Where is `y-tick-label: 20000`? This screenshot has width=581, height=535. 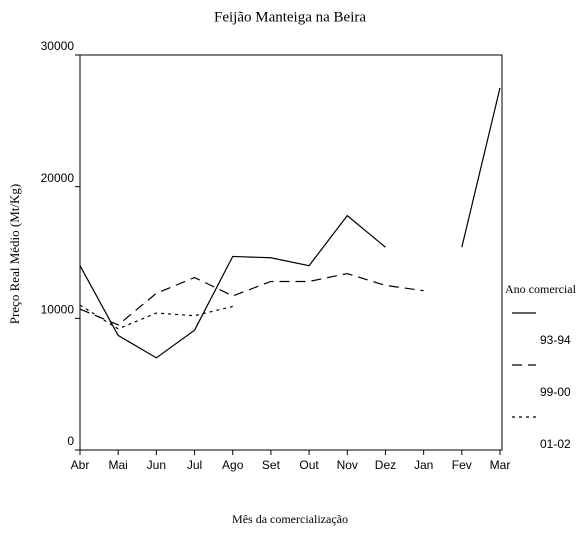 y-tick-label: 20000 is located at coordinates (58, 178).